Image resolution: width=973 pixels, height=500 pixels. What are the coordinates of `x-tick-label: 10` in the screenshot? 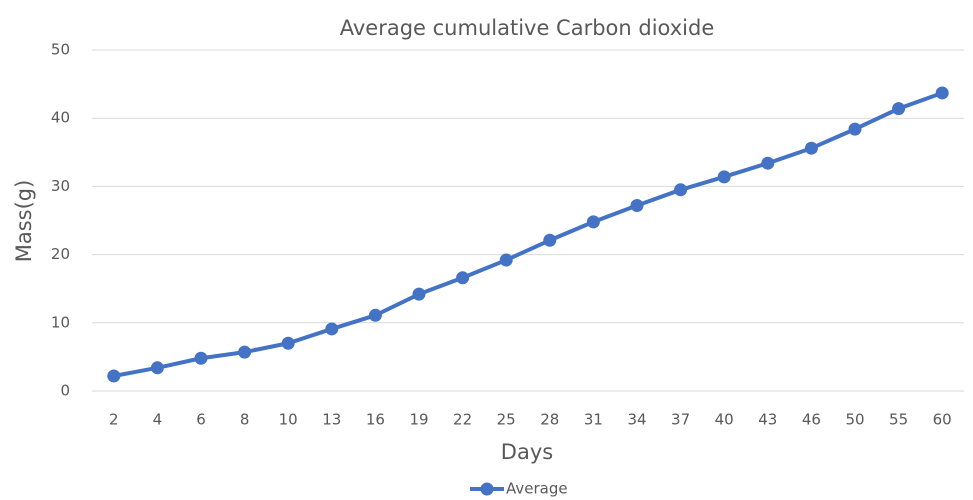 It's located at (288, 420).